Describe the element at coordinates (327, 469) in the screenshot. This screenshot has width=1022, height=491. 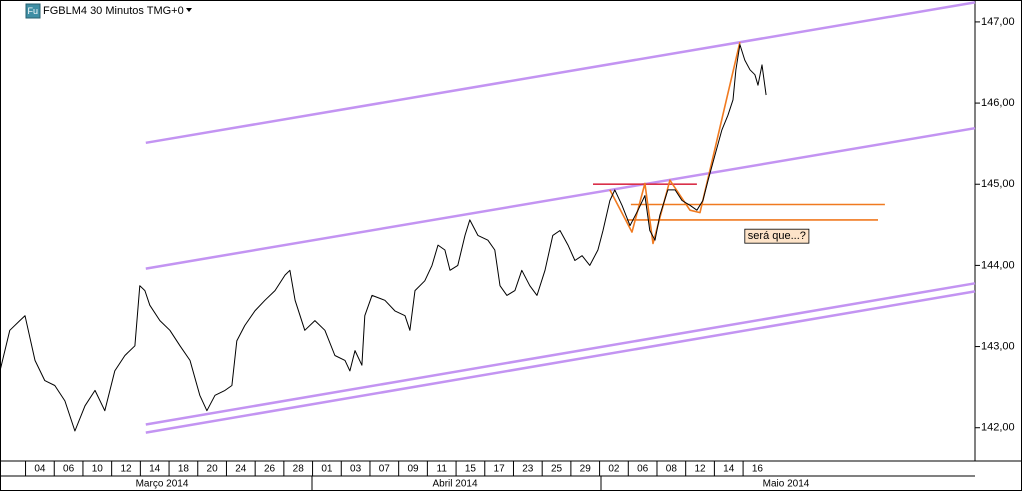
I see `x-tick-label: 01` at that location.